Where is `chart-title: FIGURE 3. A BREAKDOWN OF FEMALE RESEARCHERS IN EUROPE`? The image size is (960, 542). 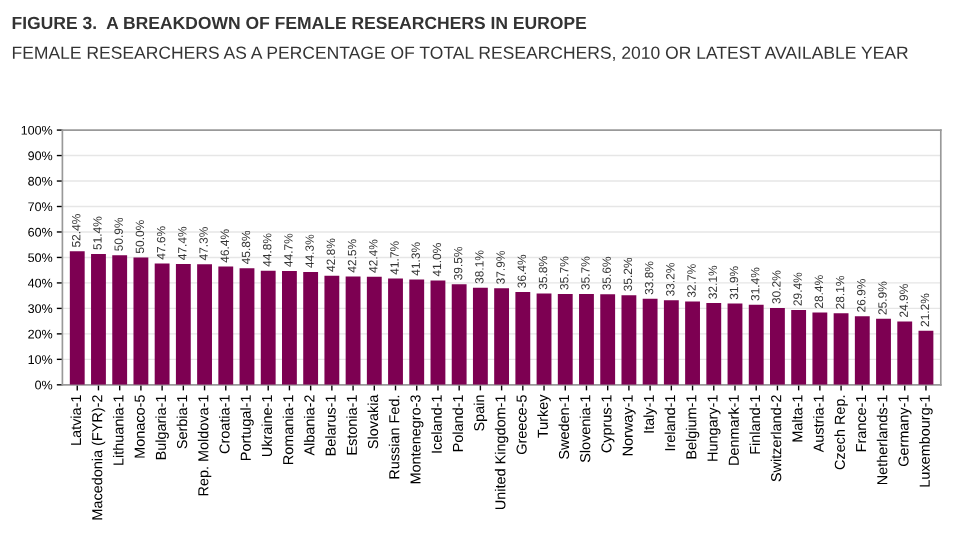 chart-title: FIGURE 3. A BREAKDOWN OF FEMALE RESEARCHERS IN EUROPE is located at coordinates (299, 23).